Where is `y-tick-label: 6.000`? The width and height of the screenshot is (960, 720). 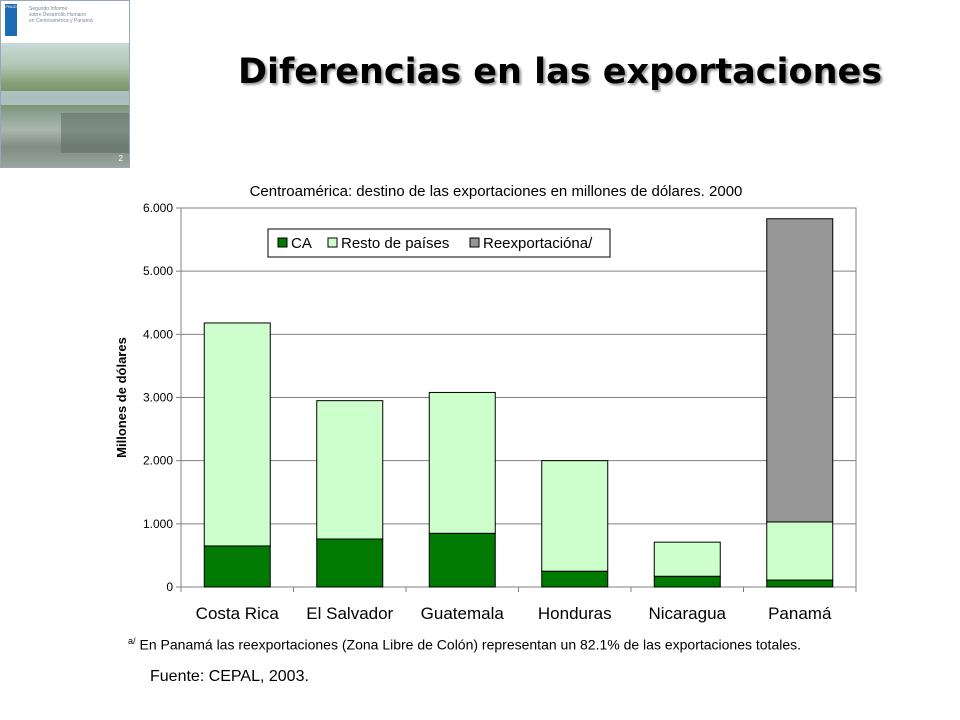
y-tick-label: 6.000 is located at coordinates (158, 208).